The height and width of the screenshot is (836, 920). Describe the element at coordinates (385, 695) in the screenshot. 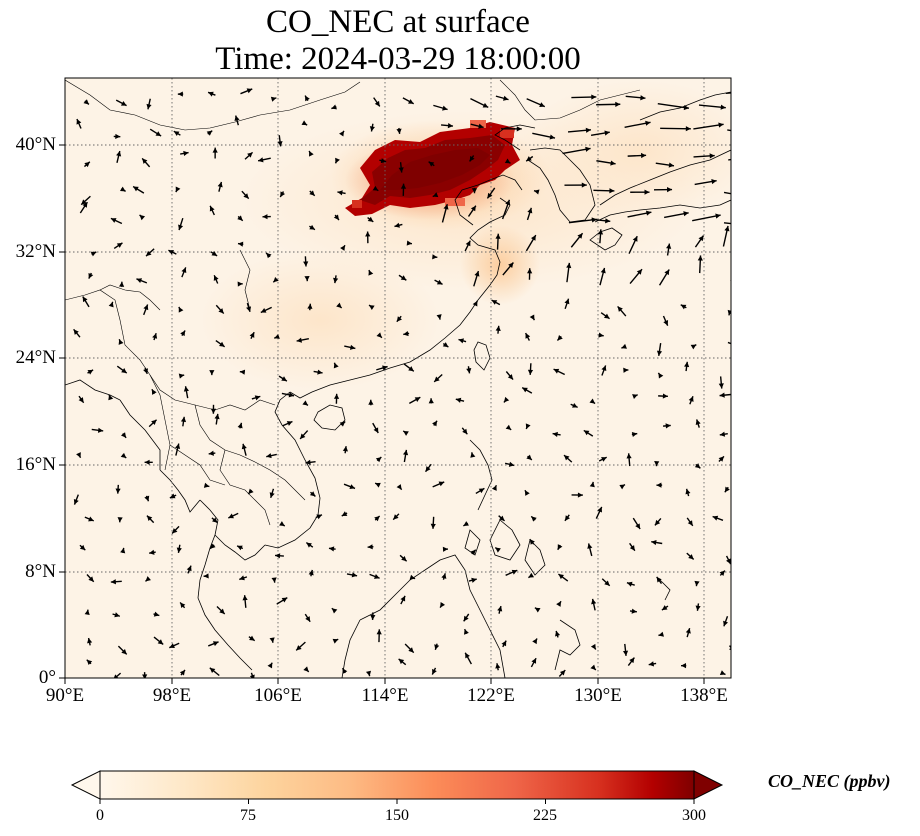

I see `lon-label: 114°E` at that location.